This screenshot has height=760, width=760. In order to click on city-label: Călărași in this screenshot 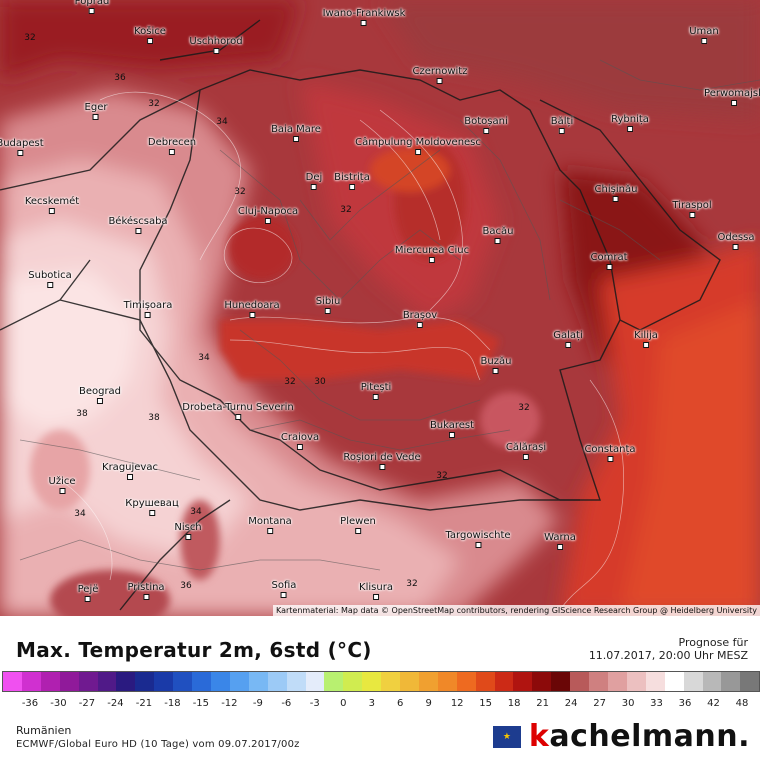, I will do `click(526, 451)`.